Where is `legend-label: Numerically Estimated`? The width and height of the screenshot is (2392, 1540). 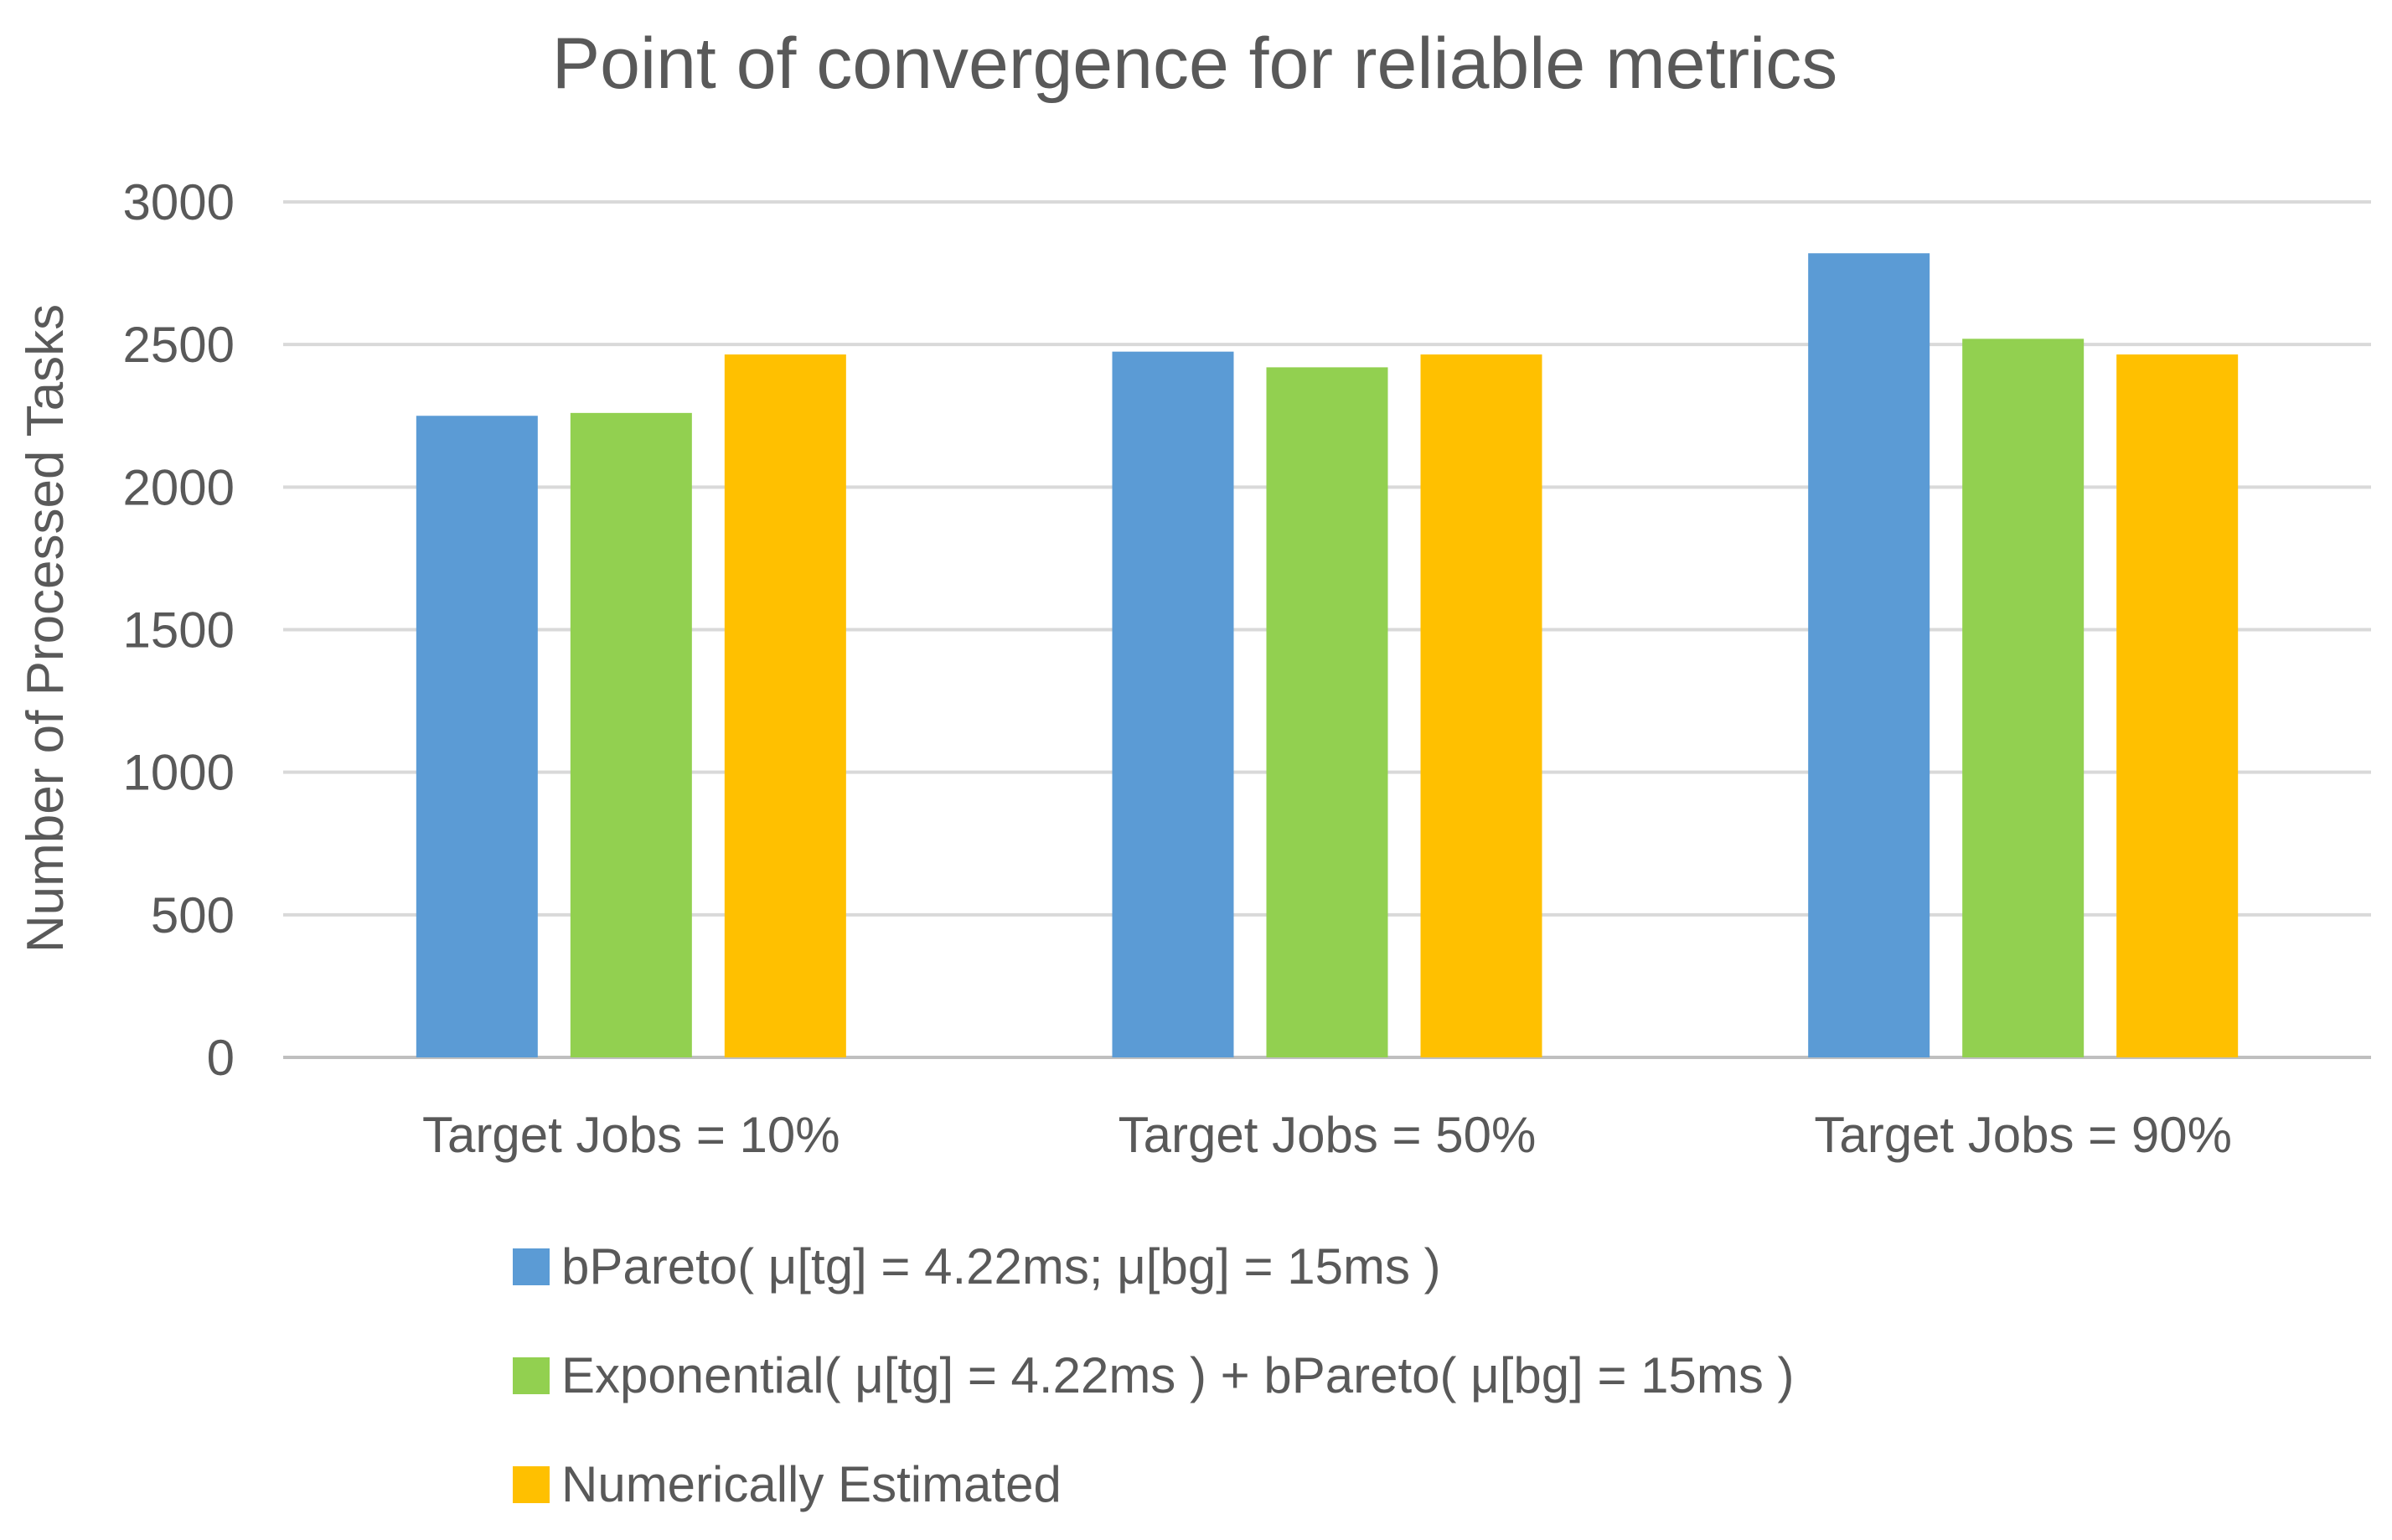
legend-label: Numerically Estimated is located at coordinates (811, 1484).